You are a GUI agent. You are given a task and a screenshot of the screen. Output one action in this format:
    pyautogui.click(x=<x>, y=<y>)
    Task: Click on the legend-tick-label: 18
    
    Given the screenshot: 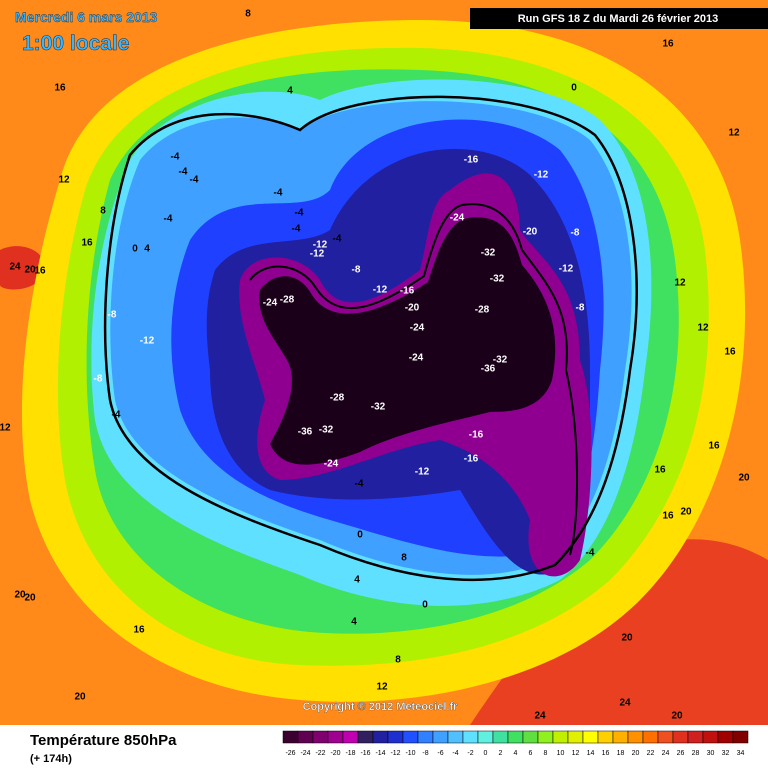 What is the action you would take?
    pyautogui.click(x=621, y=753)
    